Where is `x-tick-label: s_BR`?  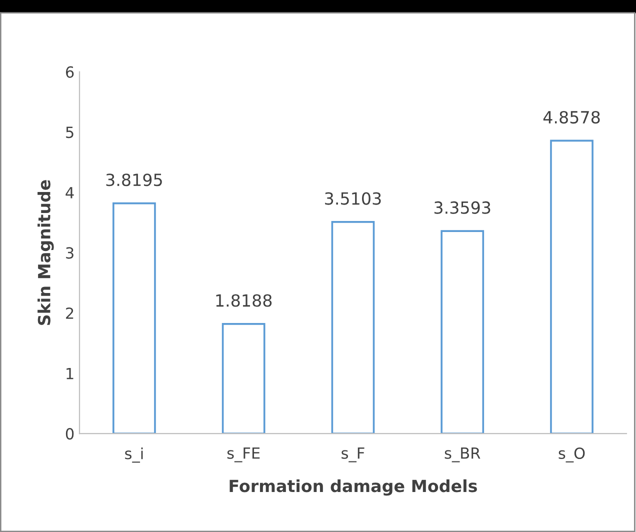
x-tick-label: s_BR is located at coordinates (462, 455).